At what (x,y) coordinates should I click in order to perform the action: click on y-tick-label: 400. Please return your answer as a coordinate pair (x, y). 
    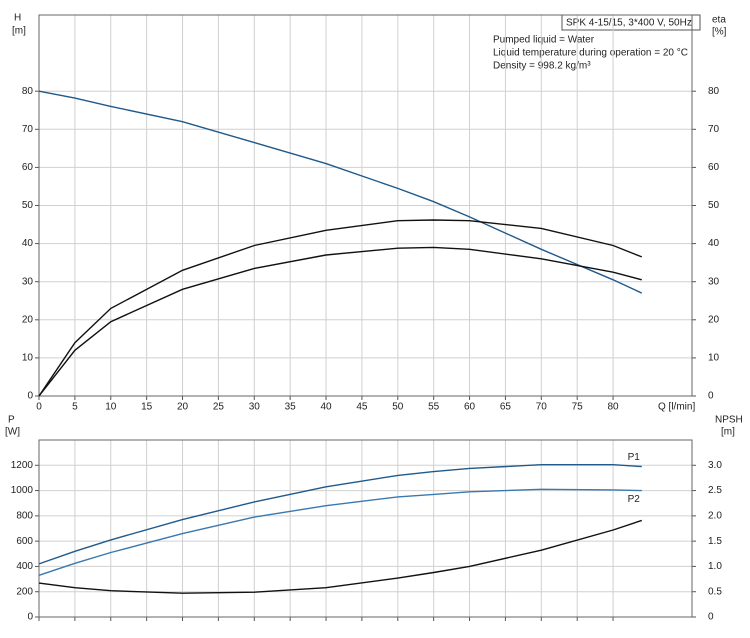
    Looking at the image, I should click on (24, 566).